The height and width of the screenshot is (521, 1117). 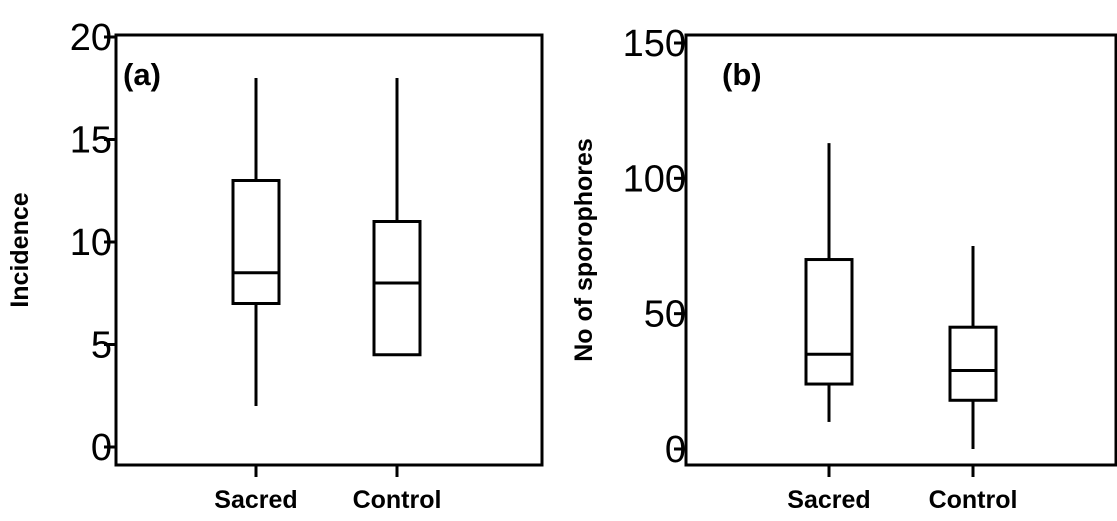 I want to click on panel-a-xtick-label: Sacred, so click(x=255, y=500).